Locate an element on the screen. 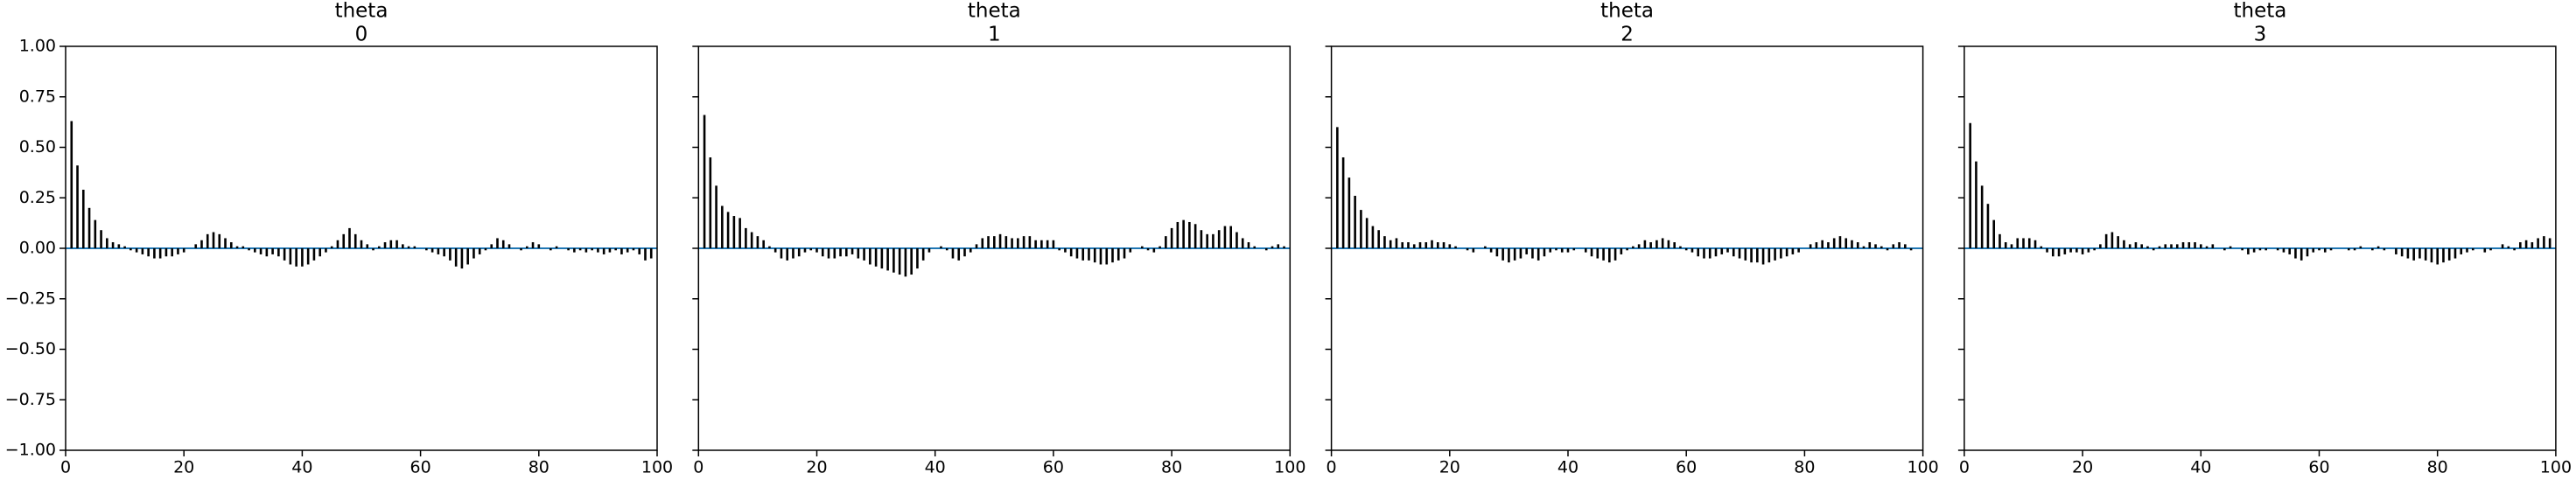  y-tick-label: −0.75 is located at coordinates (30, 399).